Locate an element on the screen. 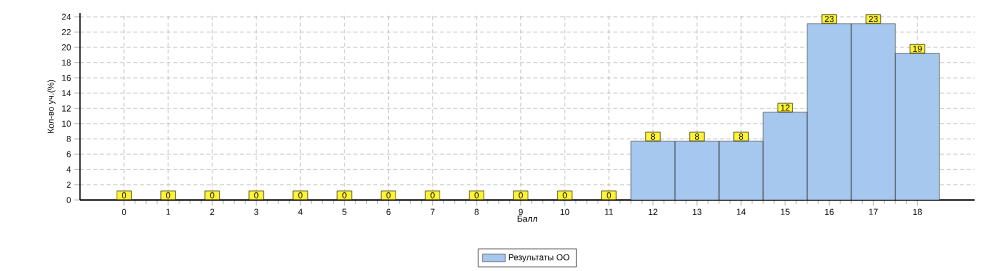  x-tick-label: 12 is located at coordinates (653, 211).